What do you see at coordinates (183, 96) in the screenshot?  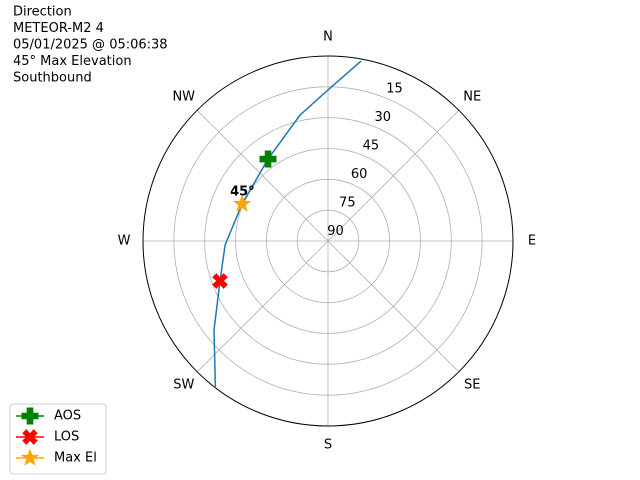 I see `theta-tick-label: NW` at bounding box center [183, 96].